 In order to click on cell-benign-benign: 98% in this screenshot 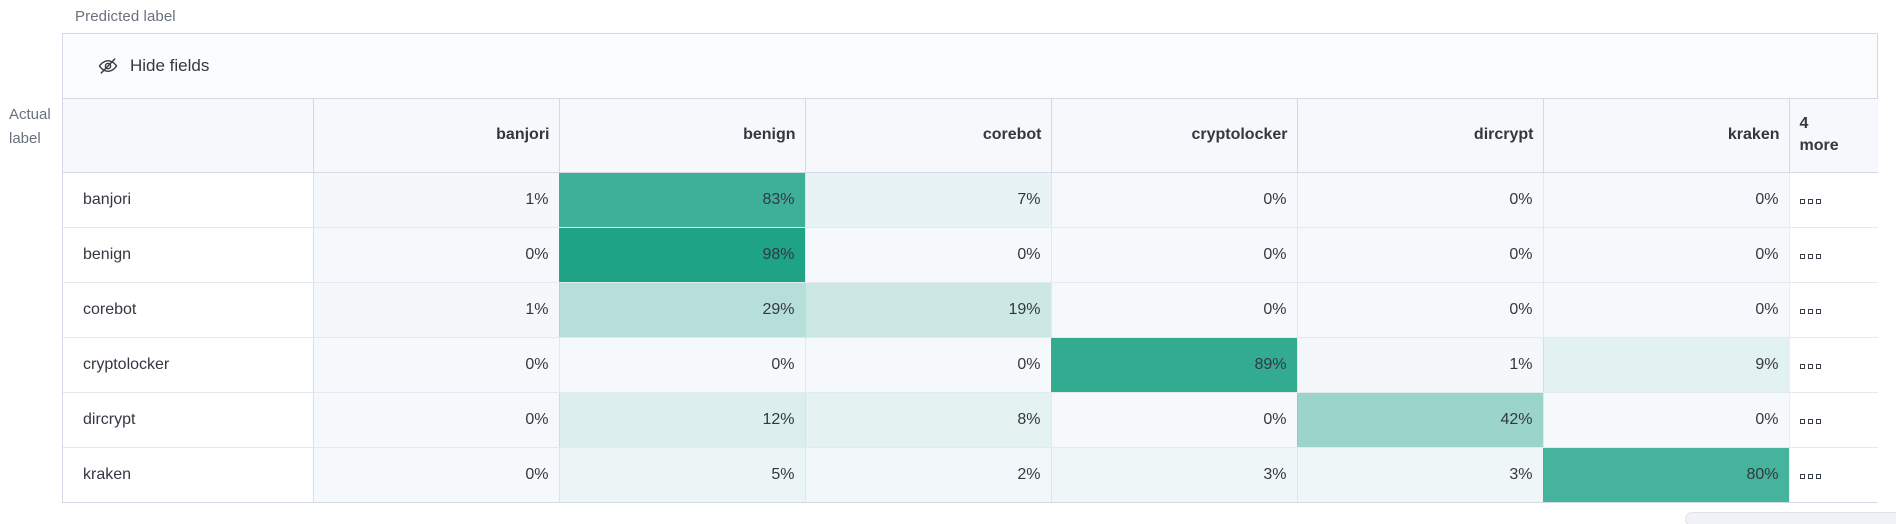, I will do `click(682, 255)`.